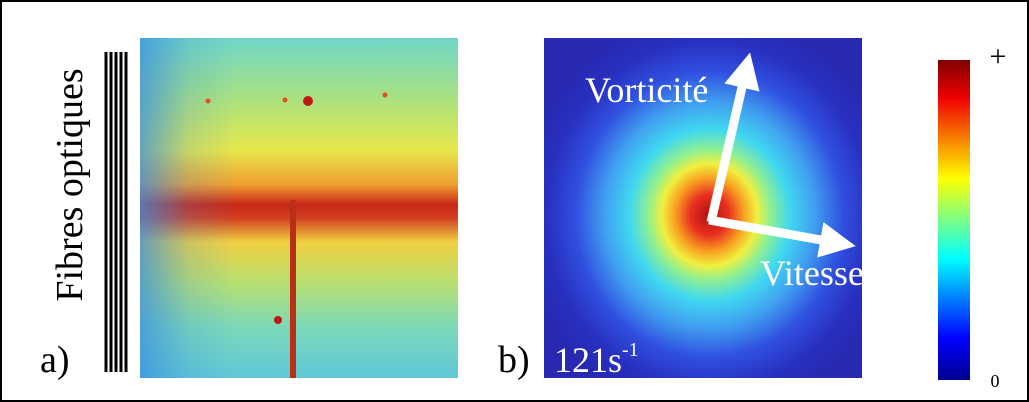 The width and height of the screenshot is (1029, 402). Describe the element at coordinates (514, 360) in the screenshot. I see `panel-label: b)` at that location.